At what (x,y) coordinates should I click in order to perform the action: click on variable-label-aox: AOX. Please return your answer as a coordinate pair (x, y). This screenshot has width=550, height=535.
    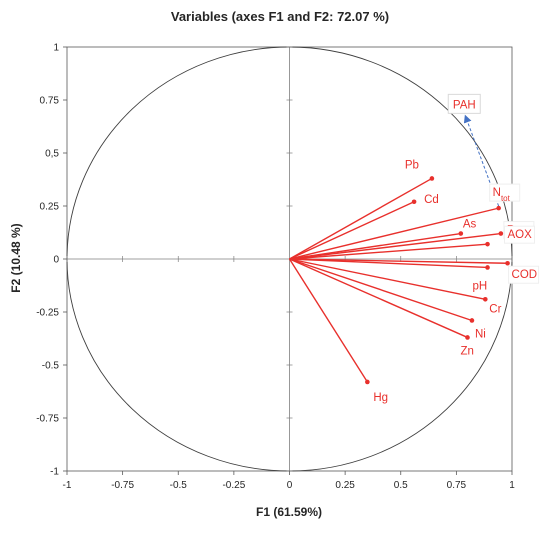
    Looking at the image, I should click on (520, 235).